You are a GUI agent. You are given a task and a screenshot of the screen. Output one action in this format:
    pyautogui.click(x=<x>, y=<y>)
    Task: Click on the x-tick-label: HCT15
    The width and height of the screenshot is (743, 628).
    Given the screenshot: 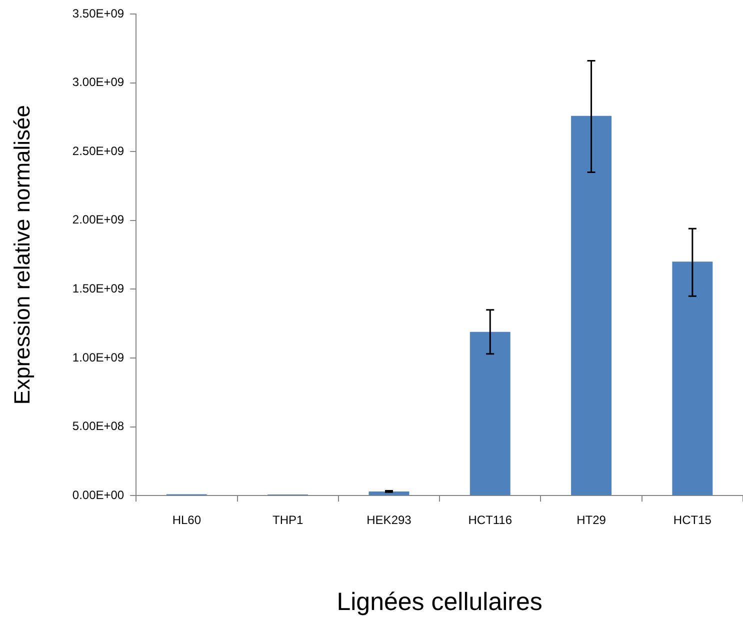 What is the action you would take?
    pyautogui.click(x=692, y=520)
    